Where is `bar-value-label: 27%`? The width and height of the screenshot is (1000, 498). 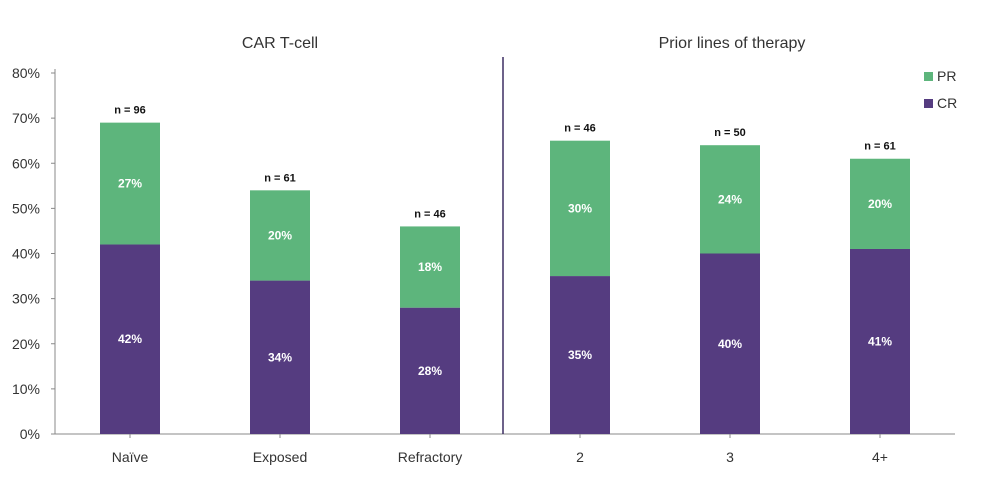
bar-value-label: 27% is located at coordinates (130, 184).